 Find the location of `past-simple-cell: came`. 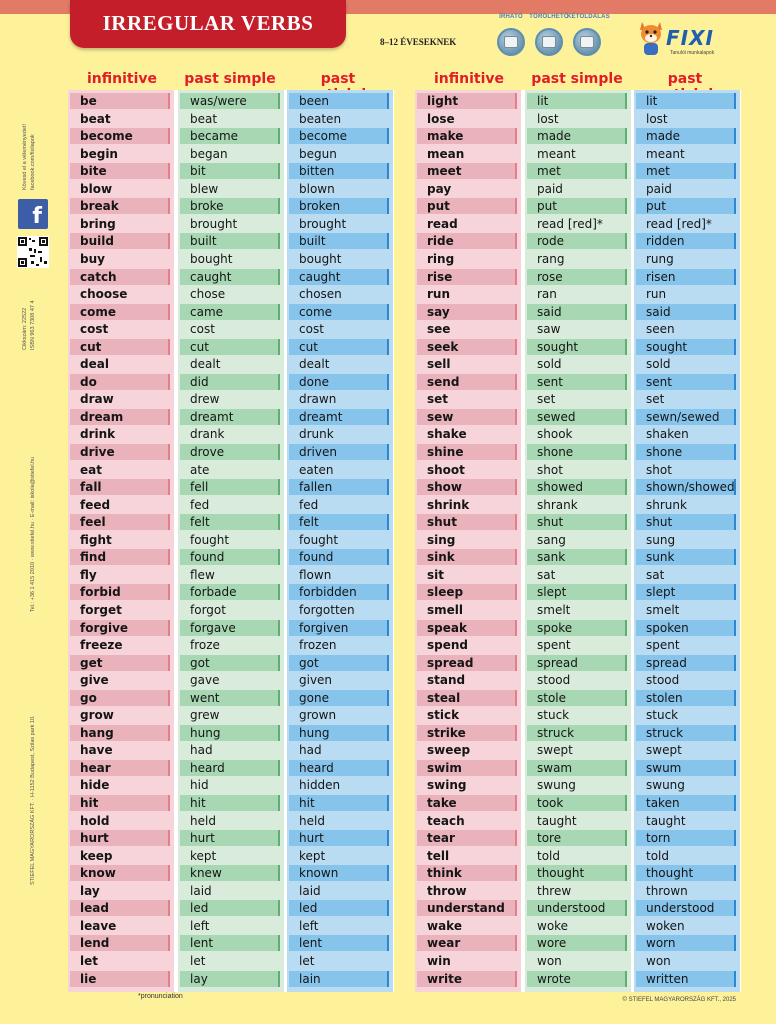

past-simple-cell: came is located at coordinates (230, 311).